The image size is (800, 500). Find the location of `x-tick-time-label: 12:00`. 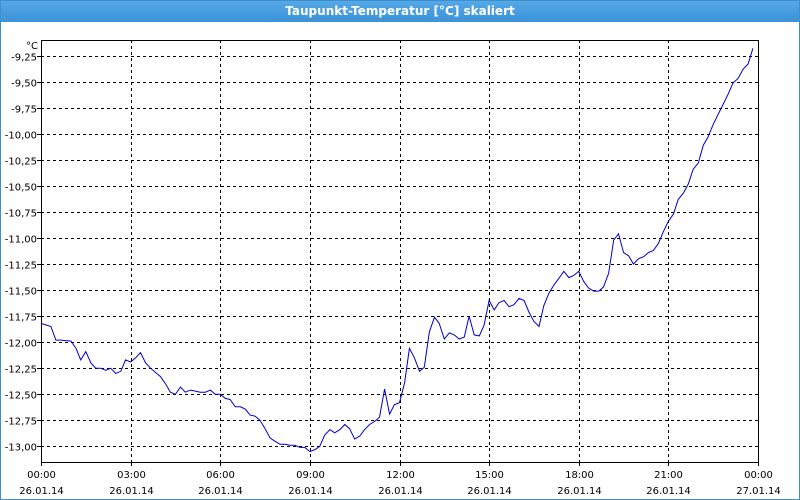

x-tick-time-label: 12:00 is located at coordinates (400, 475).